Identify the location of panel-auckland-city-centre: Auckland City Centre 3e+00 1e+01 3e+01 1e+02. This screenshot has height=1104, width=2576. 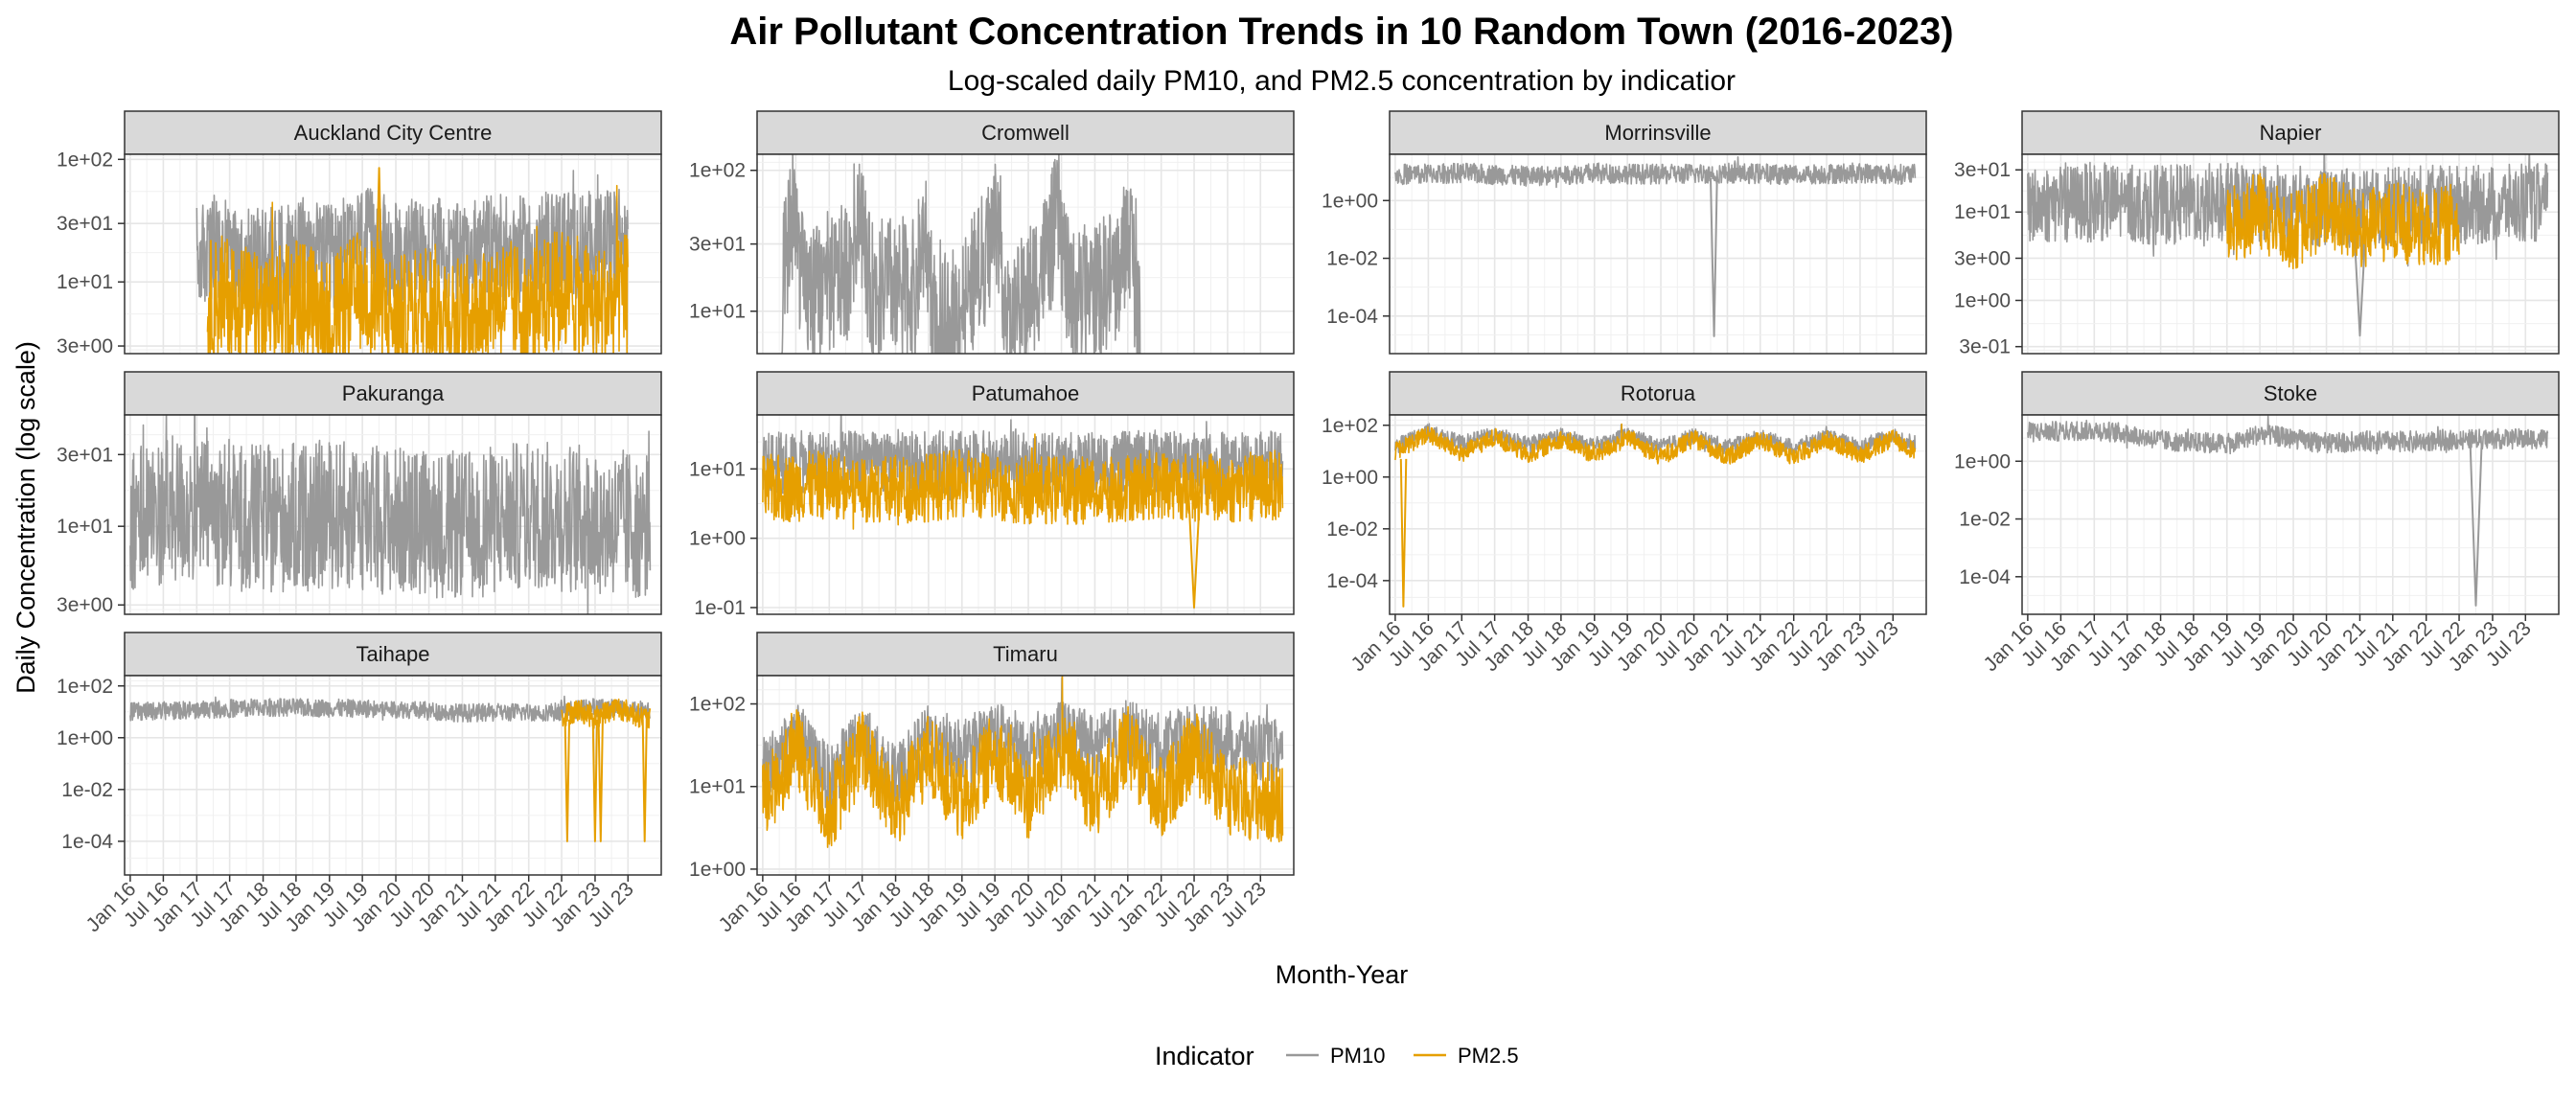
(359, 233).